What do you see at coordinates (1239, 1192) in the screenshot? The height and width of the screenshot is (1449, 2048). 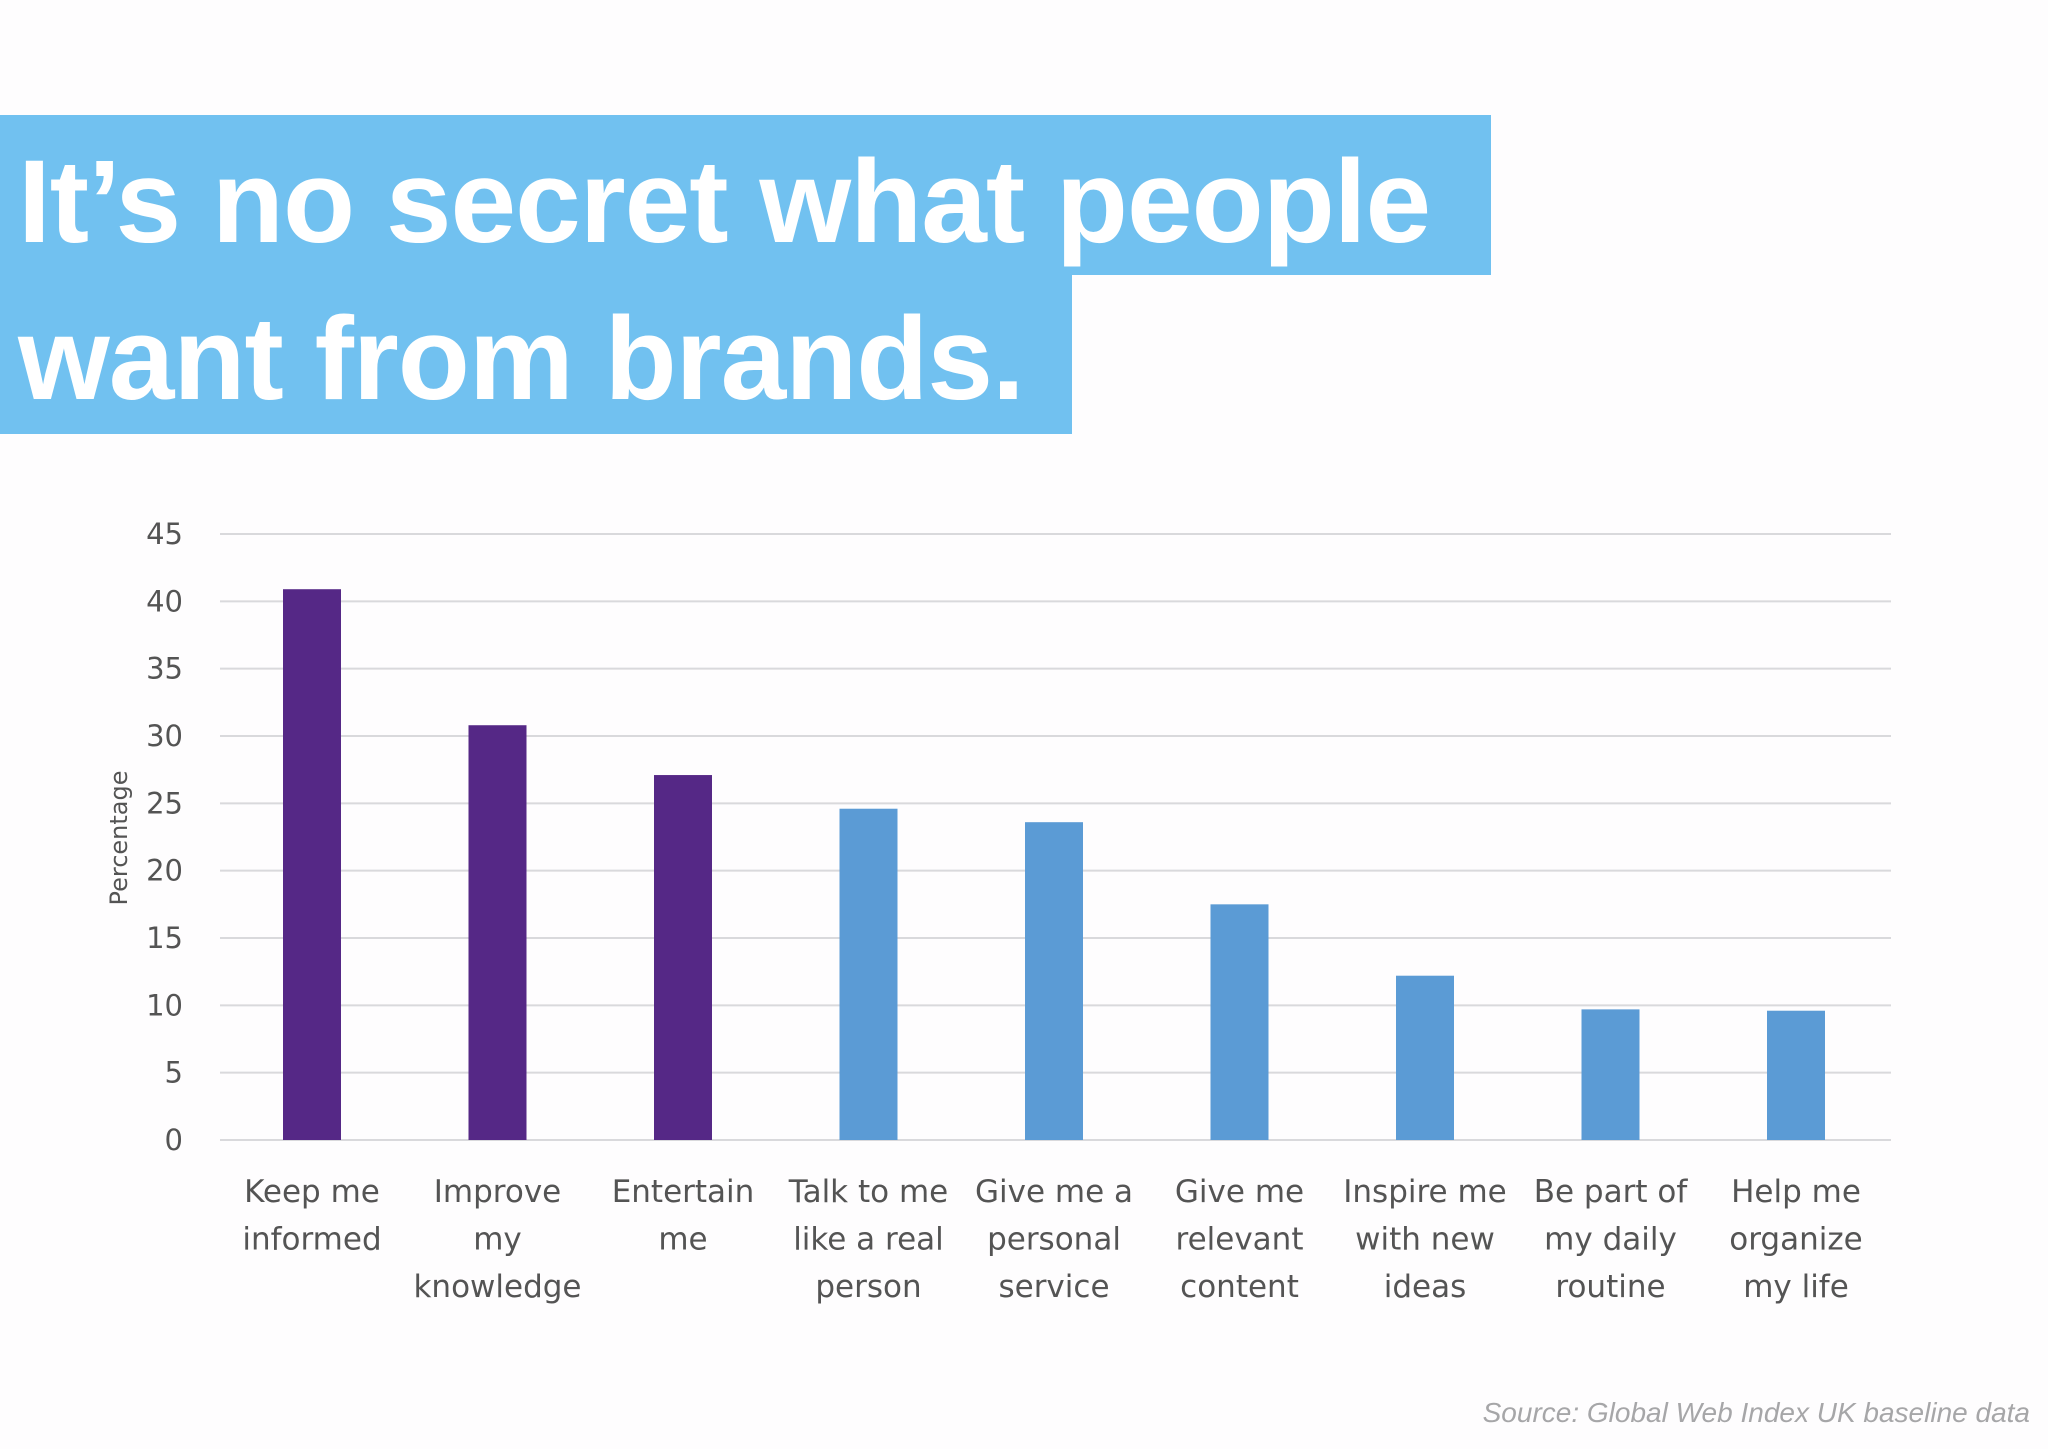 I see `x-axis-label-line: Give me` at bounding box center [1239, 1192].